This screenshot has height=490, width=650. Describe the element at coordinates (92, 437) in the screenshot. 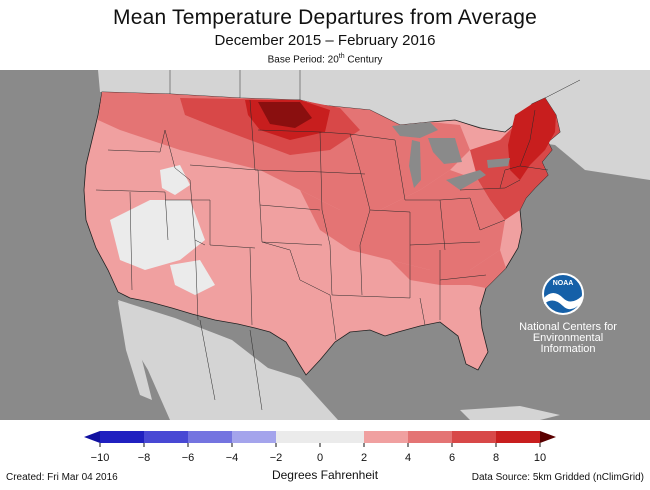

I see `legend-arrow-low` at that location.